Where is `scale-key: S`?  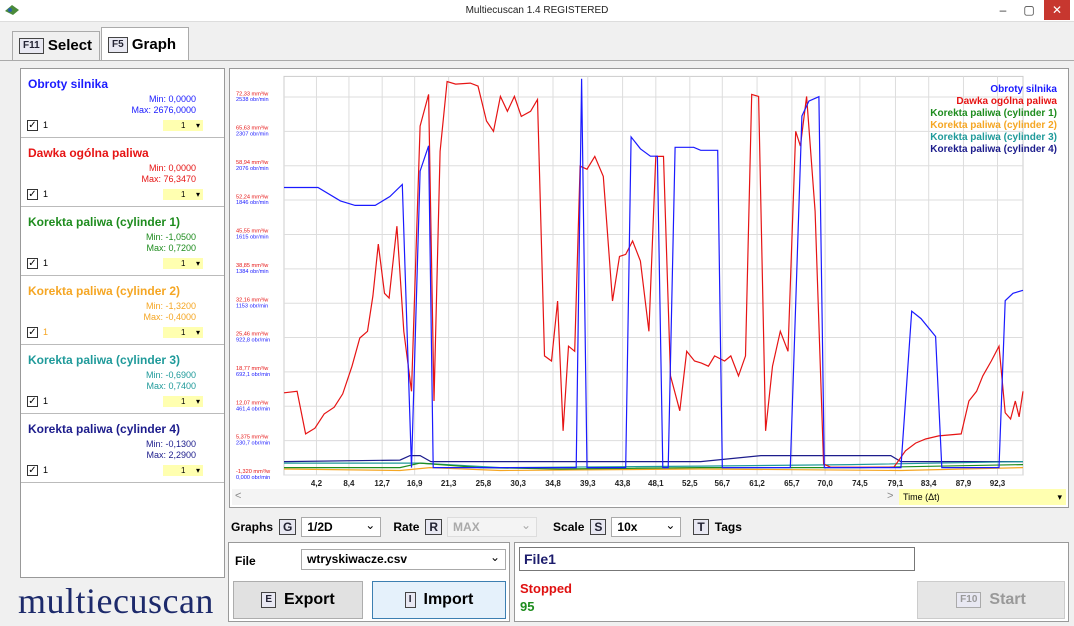
scale-key: S is located at coordinates (598, 527).